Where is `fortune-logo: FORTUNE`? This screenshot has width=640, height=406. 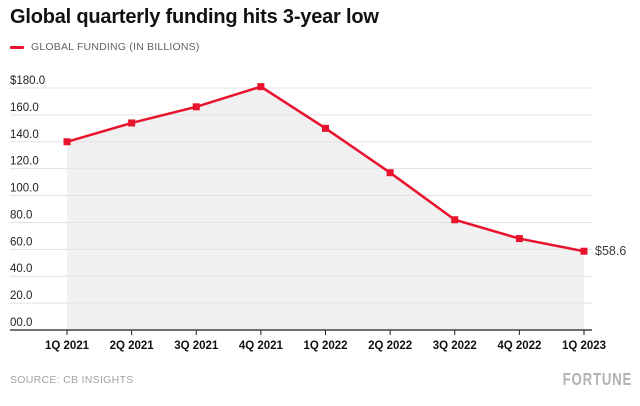
fortune-logo: FORTUNE is located at coordinates (597, 379).